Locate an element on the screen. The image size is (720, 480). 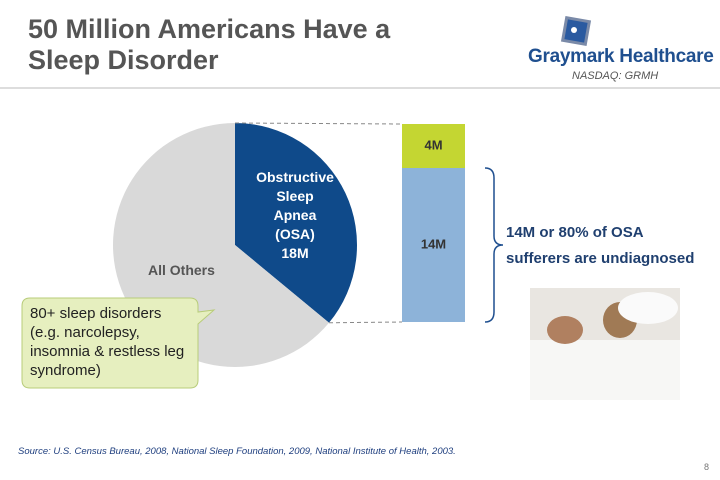
pie-slice is located at coordinates (296, 223).